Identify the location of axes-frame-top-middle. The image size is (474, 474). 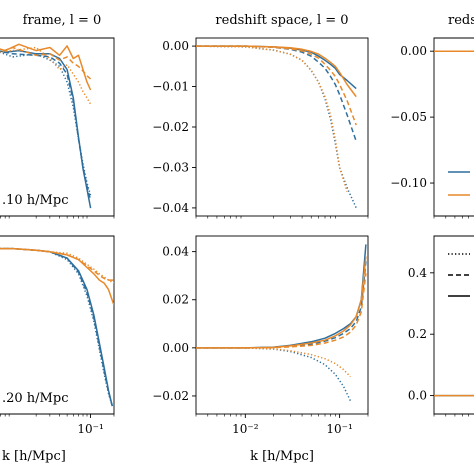
(282, 127).